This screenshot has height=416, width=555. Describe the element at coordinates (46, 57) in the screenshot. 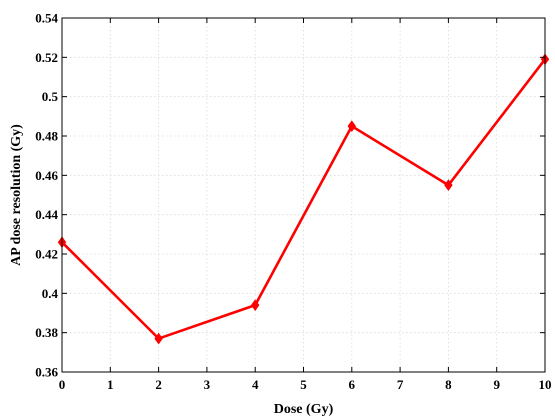

I see `y-tick-label: 0.52` at that location.